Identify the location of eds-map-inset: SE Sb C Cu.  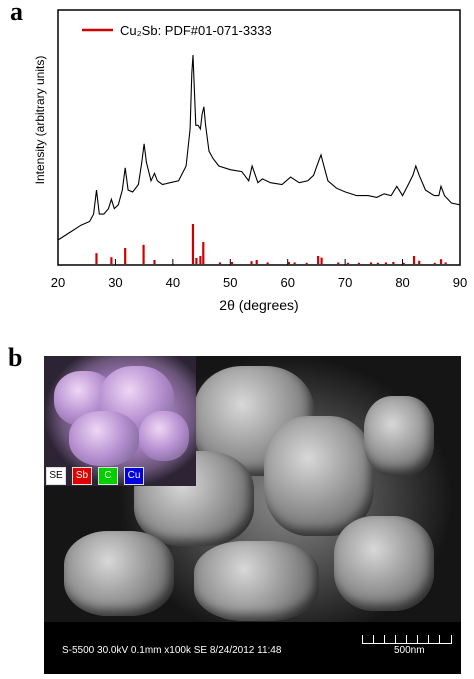
(120, 421).